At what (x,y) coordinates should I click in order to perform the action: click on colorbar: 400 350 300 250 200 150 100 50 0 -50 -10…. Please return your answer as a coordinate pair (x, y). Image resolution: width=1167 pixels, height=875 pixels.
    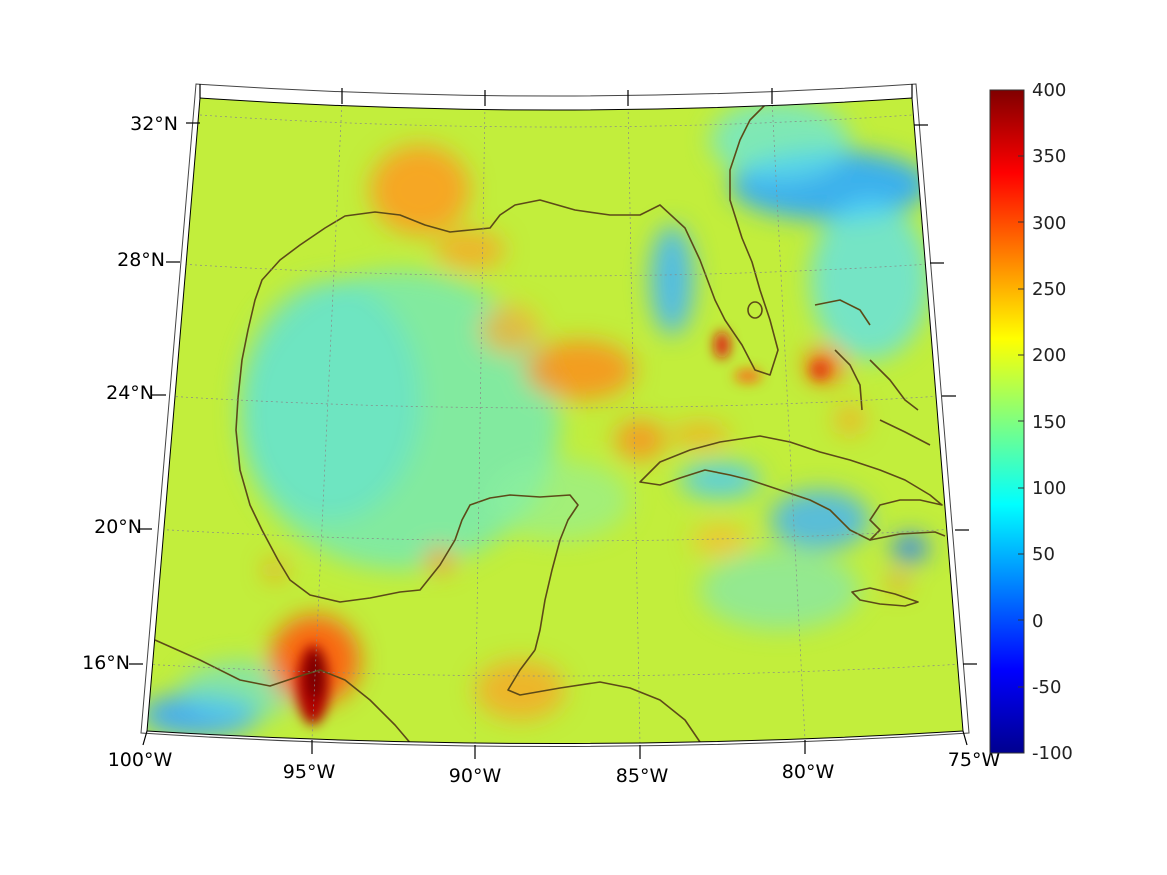
    Looking at the image, I should click on (1031, 422).